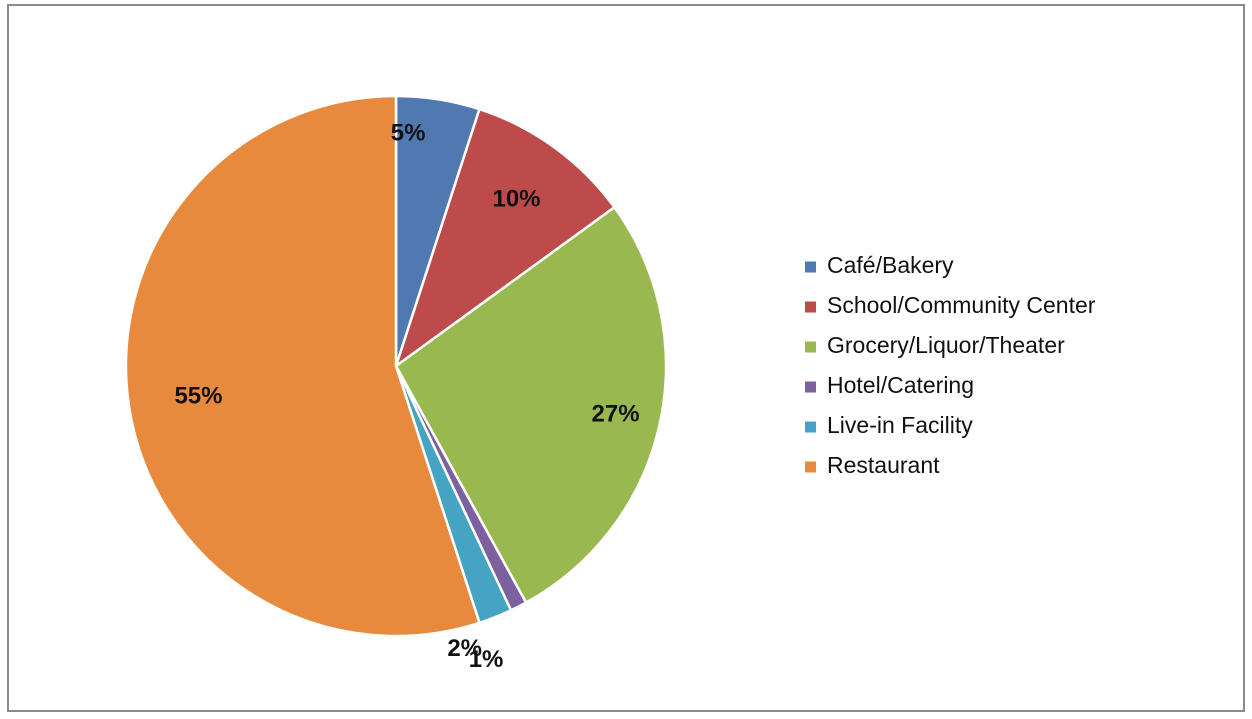  I want to click on legend-label-caf-bakery: Café/Bakery, so click(890, 265).